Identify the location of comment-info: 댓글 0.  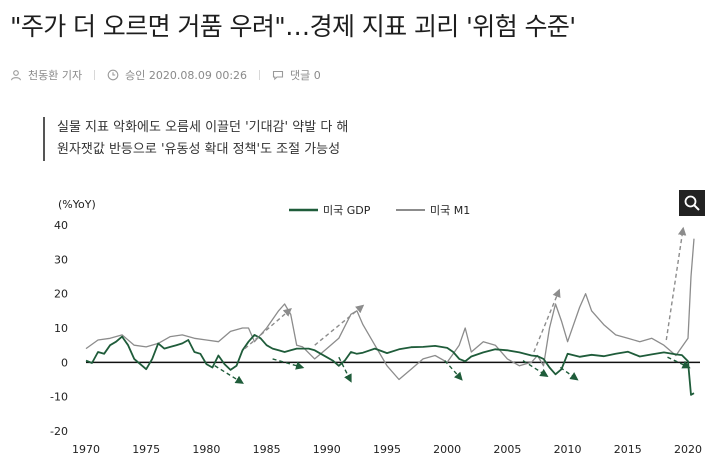
(296, 75).